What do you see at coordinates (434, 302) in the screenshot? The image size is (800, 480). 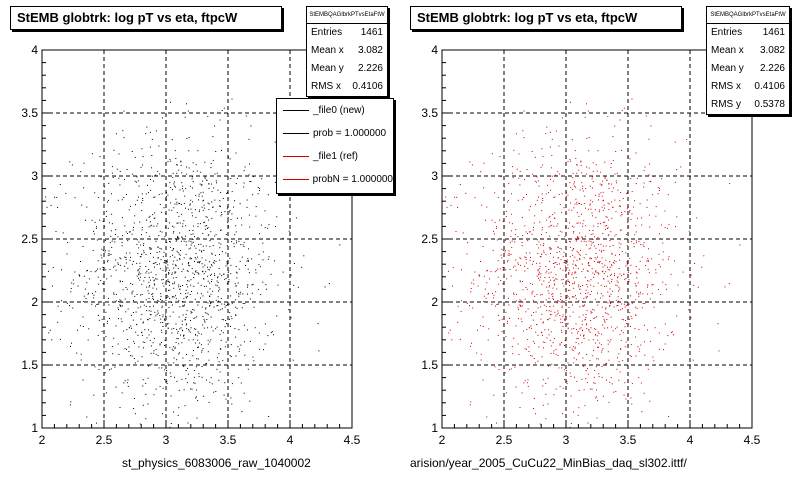 I see `y-tick-label: 2` at bounding box center [434, 302].